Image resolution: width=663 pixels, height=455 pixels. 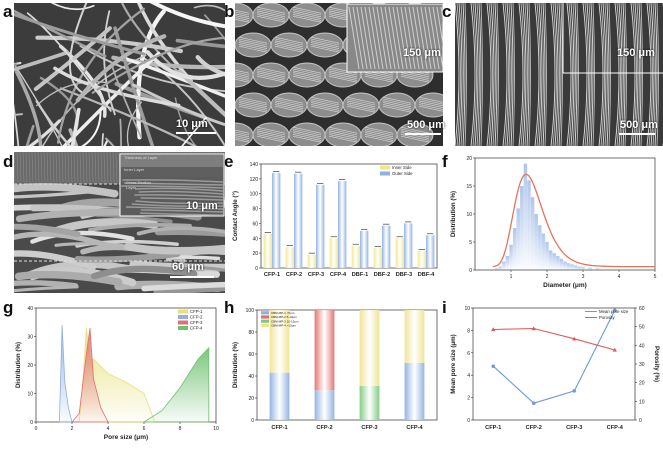 What do you see at coordinates (453, 364) in the screenshot?
I see `y-axis-label: Mean pore size (μm)` at bounding box center [453, 364].